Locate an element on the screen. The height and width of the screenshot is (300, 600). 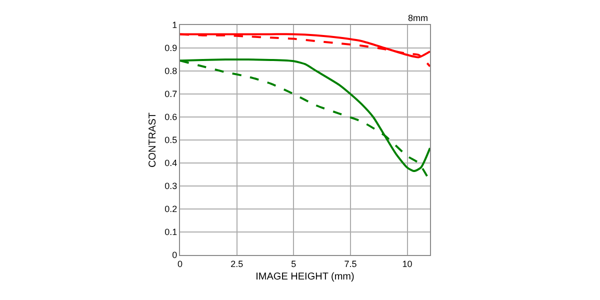
y-tick-label: 0.8 is located at coordinates (171, 71).